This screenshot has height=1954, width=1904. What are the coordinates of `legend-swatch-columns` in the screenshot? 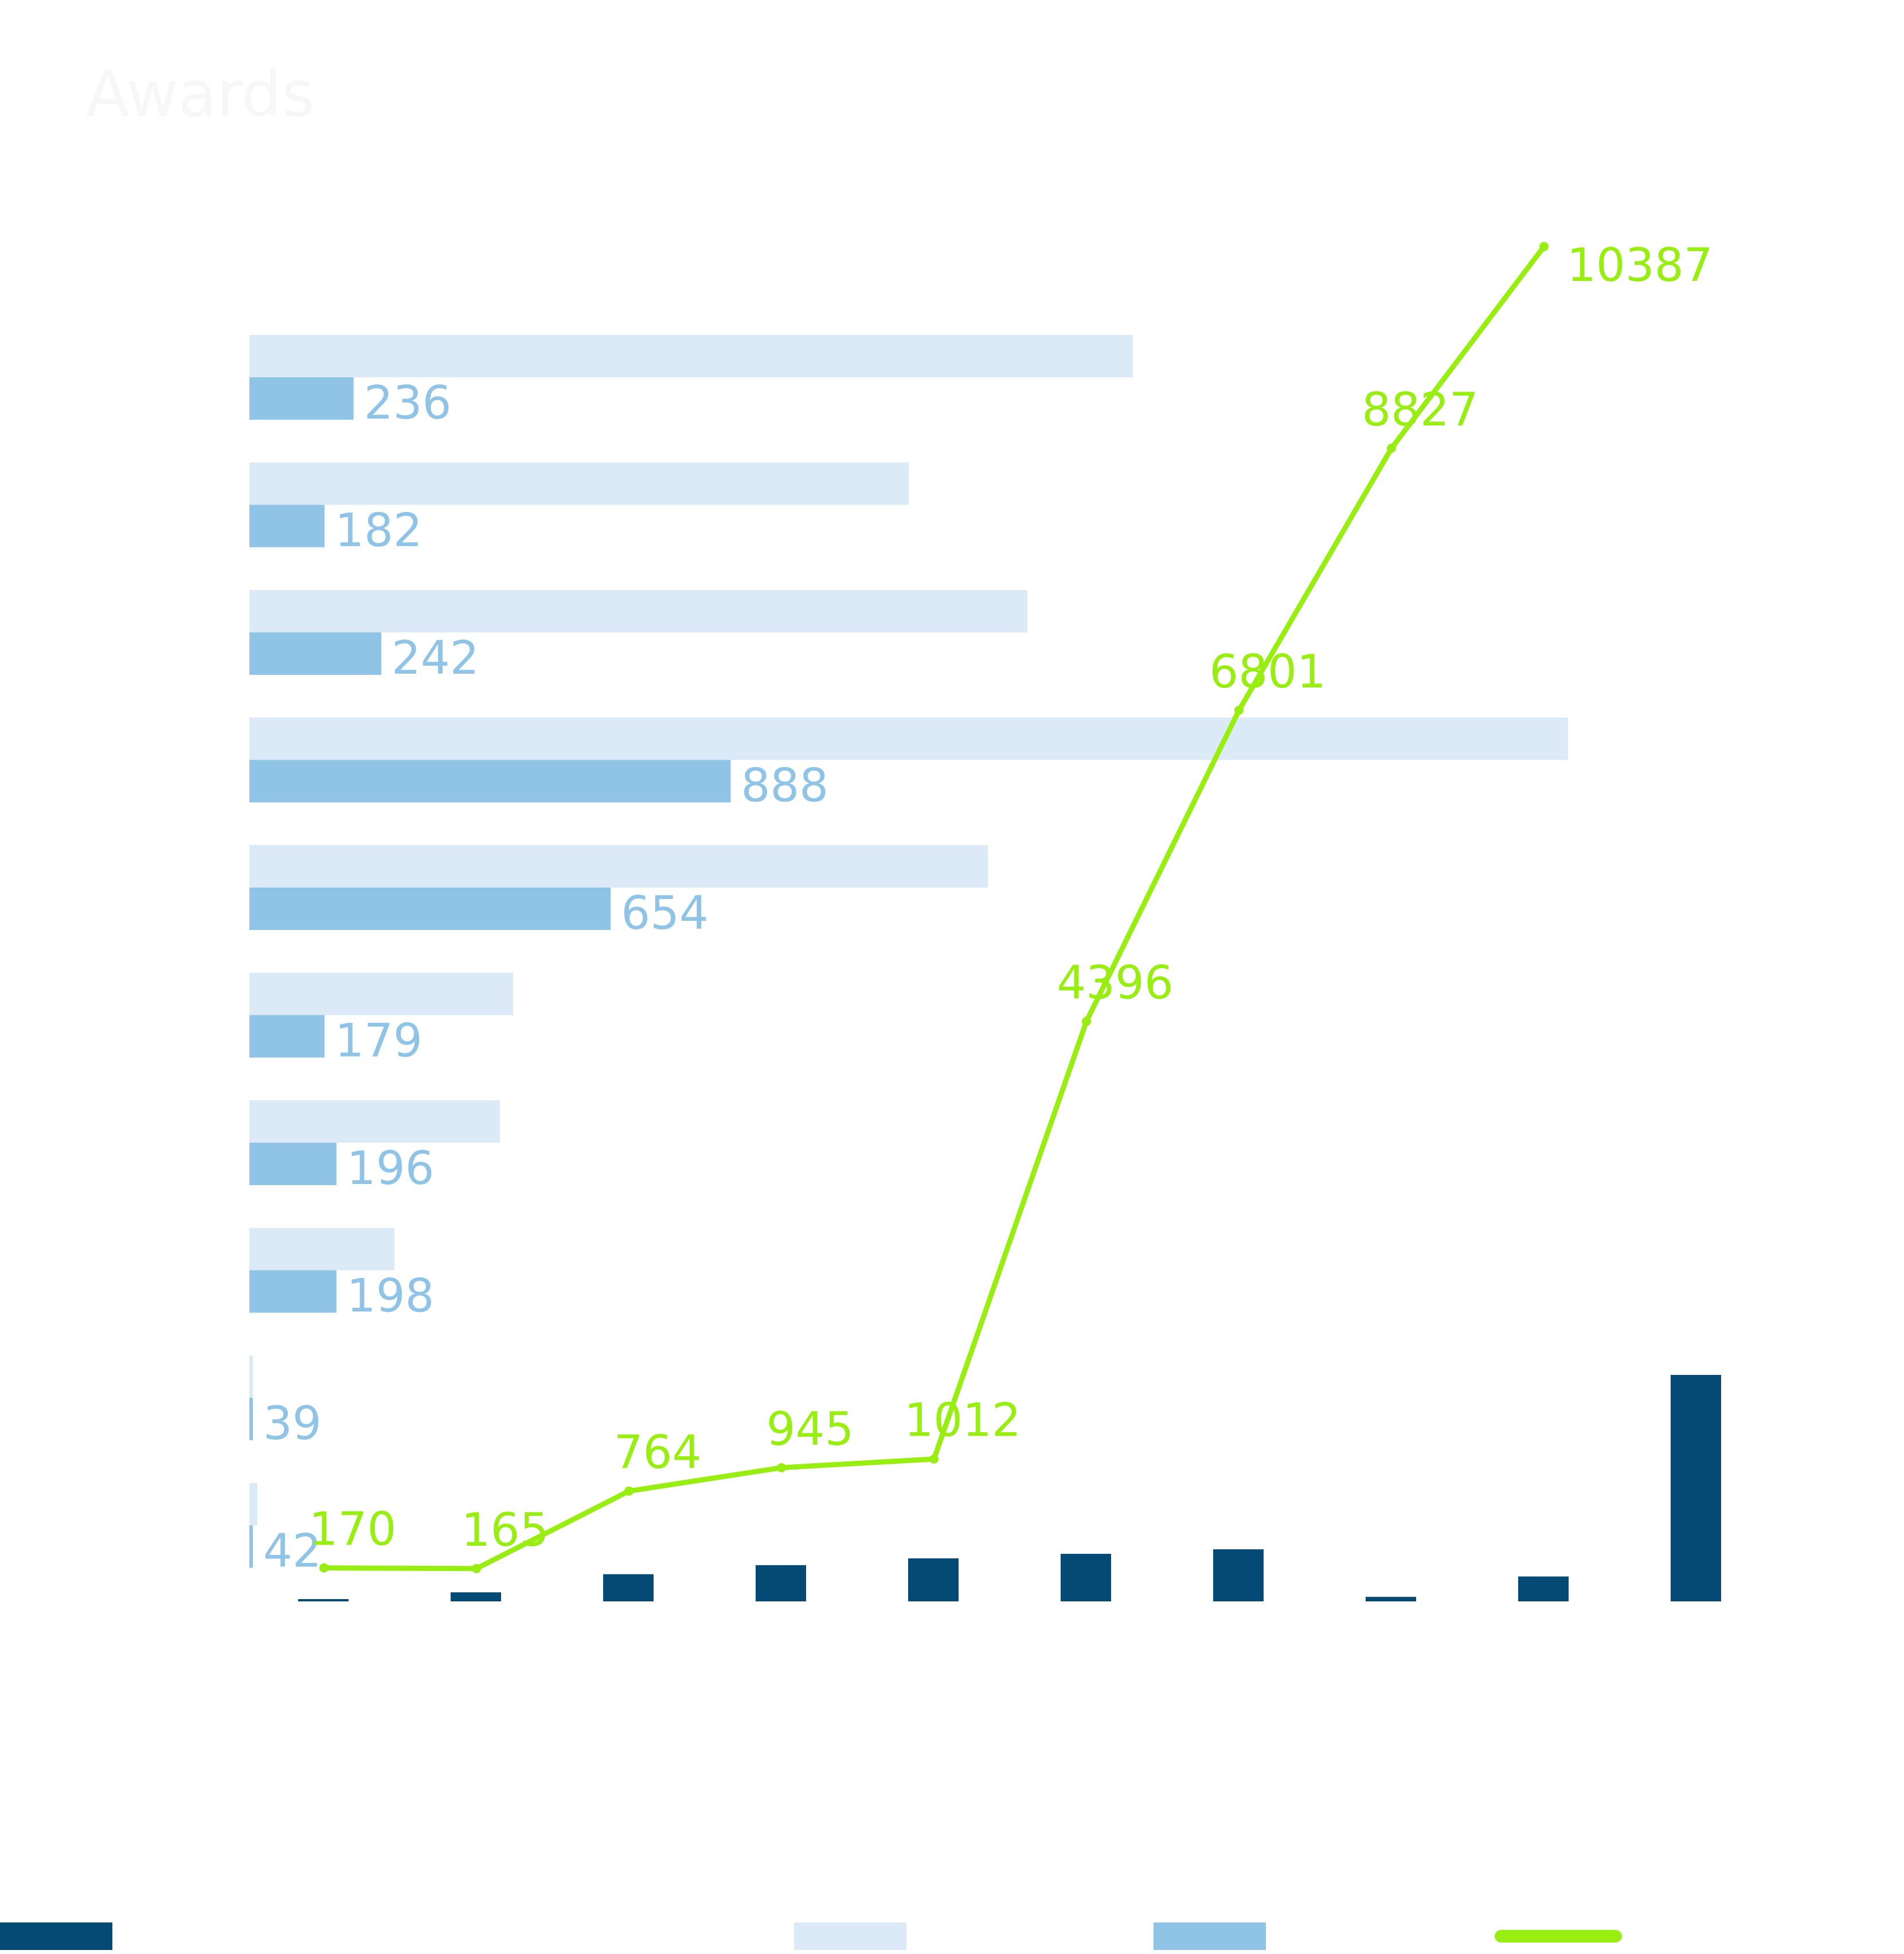 It's located at (56, 1936).